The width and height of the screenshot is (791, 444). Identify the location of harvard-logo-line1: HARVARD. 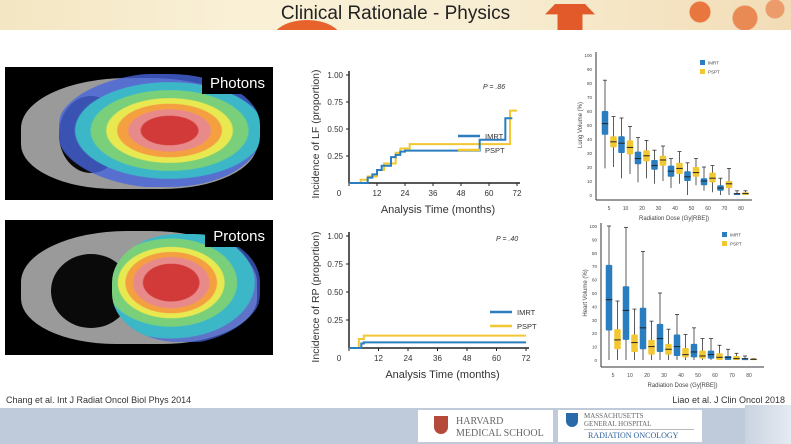
(480, 421).